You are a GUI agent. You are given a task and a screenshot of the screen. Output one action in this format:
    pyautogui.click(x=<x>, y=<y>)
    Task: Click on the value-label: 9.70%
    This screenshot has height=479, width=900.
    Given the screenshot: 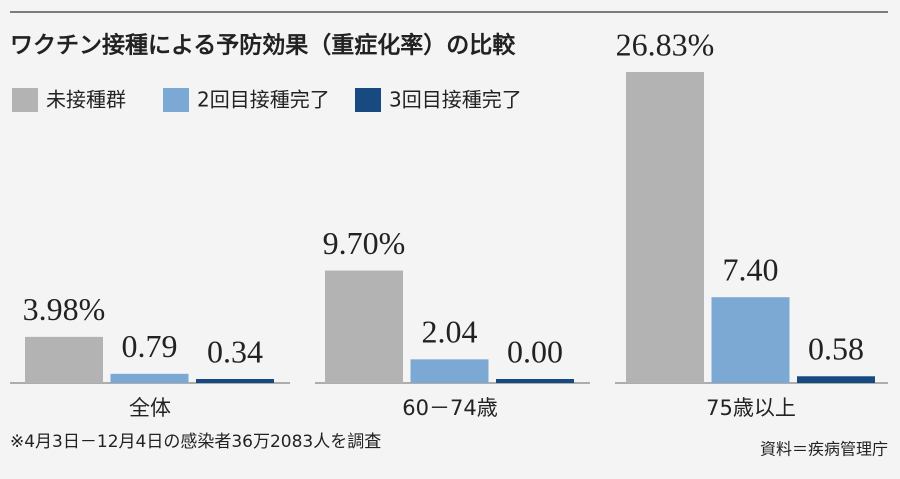 What is the action you would take?
    pyautogui.click(x=364, y=243)
    